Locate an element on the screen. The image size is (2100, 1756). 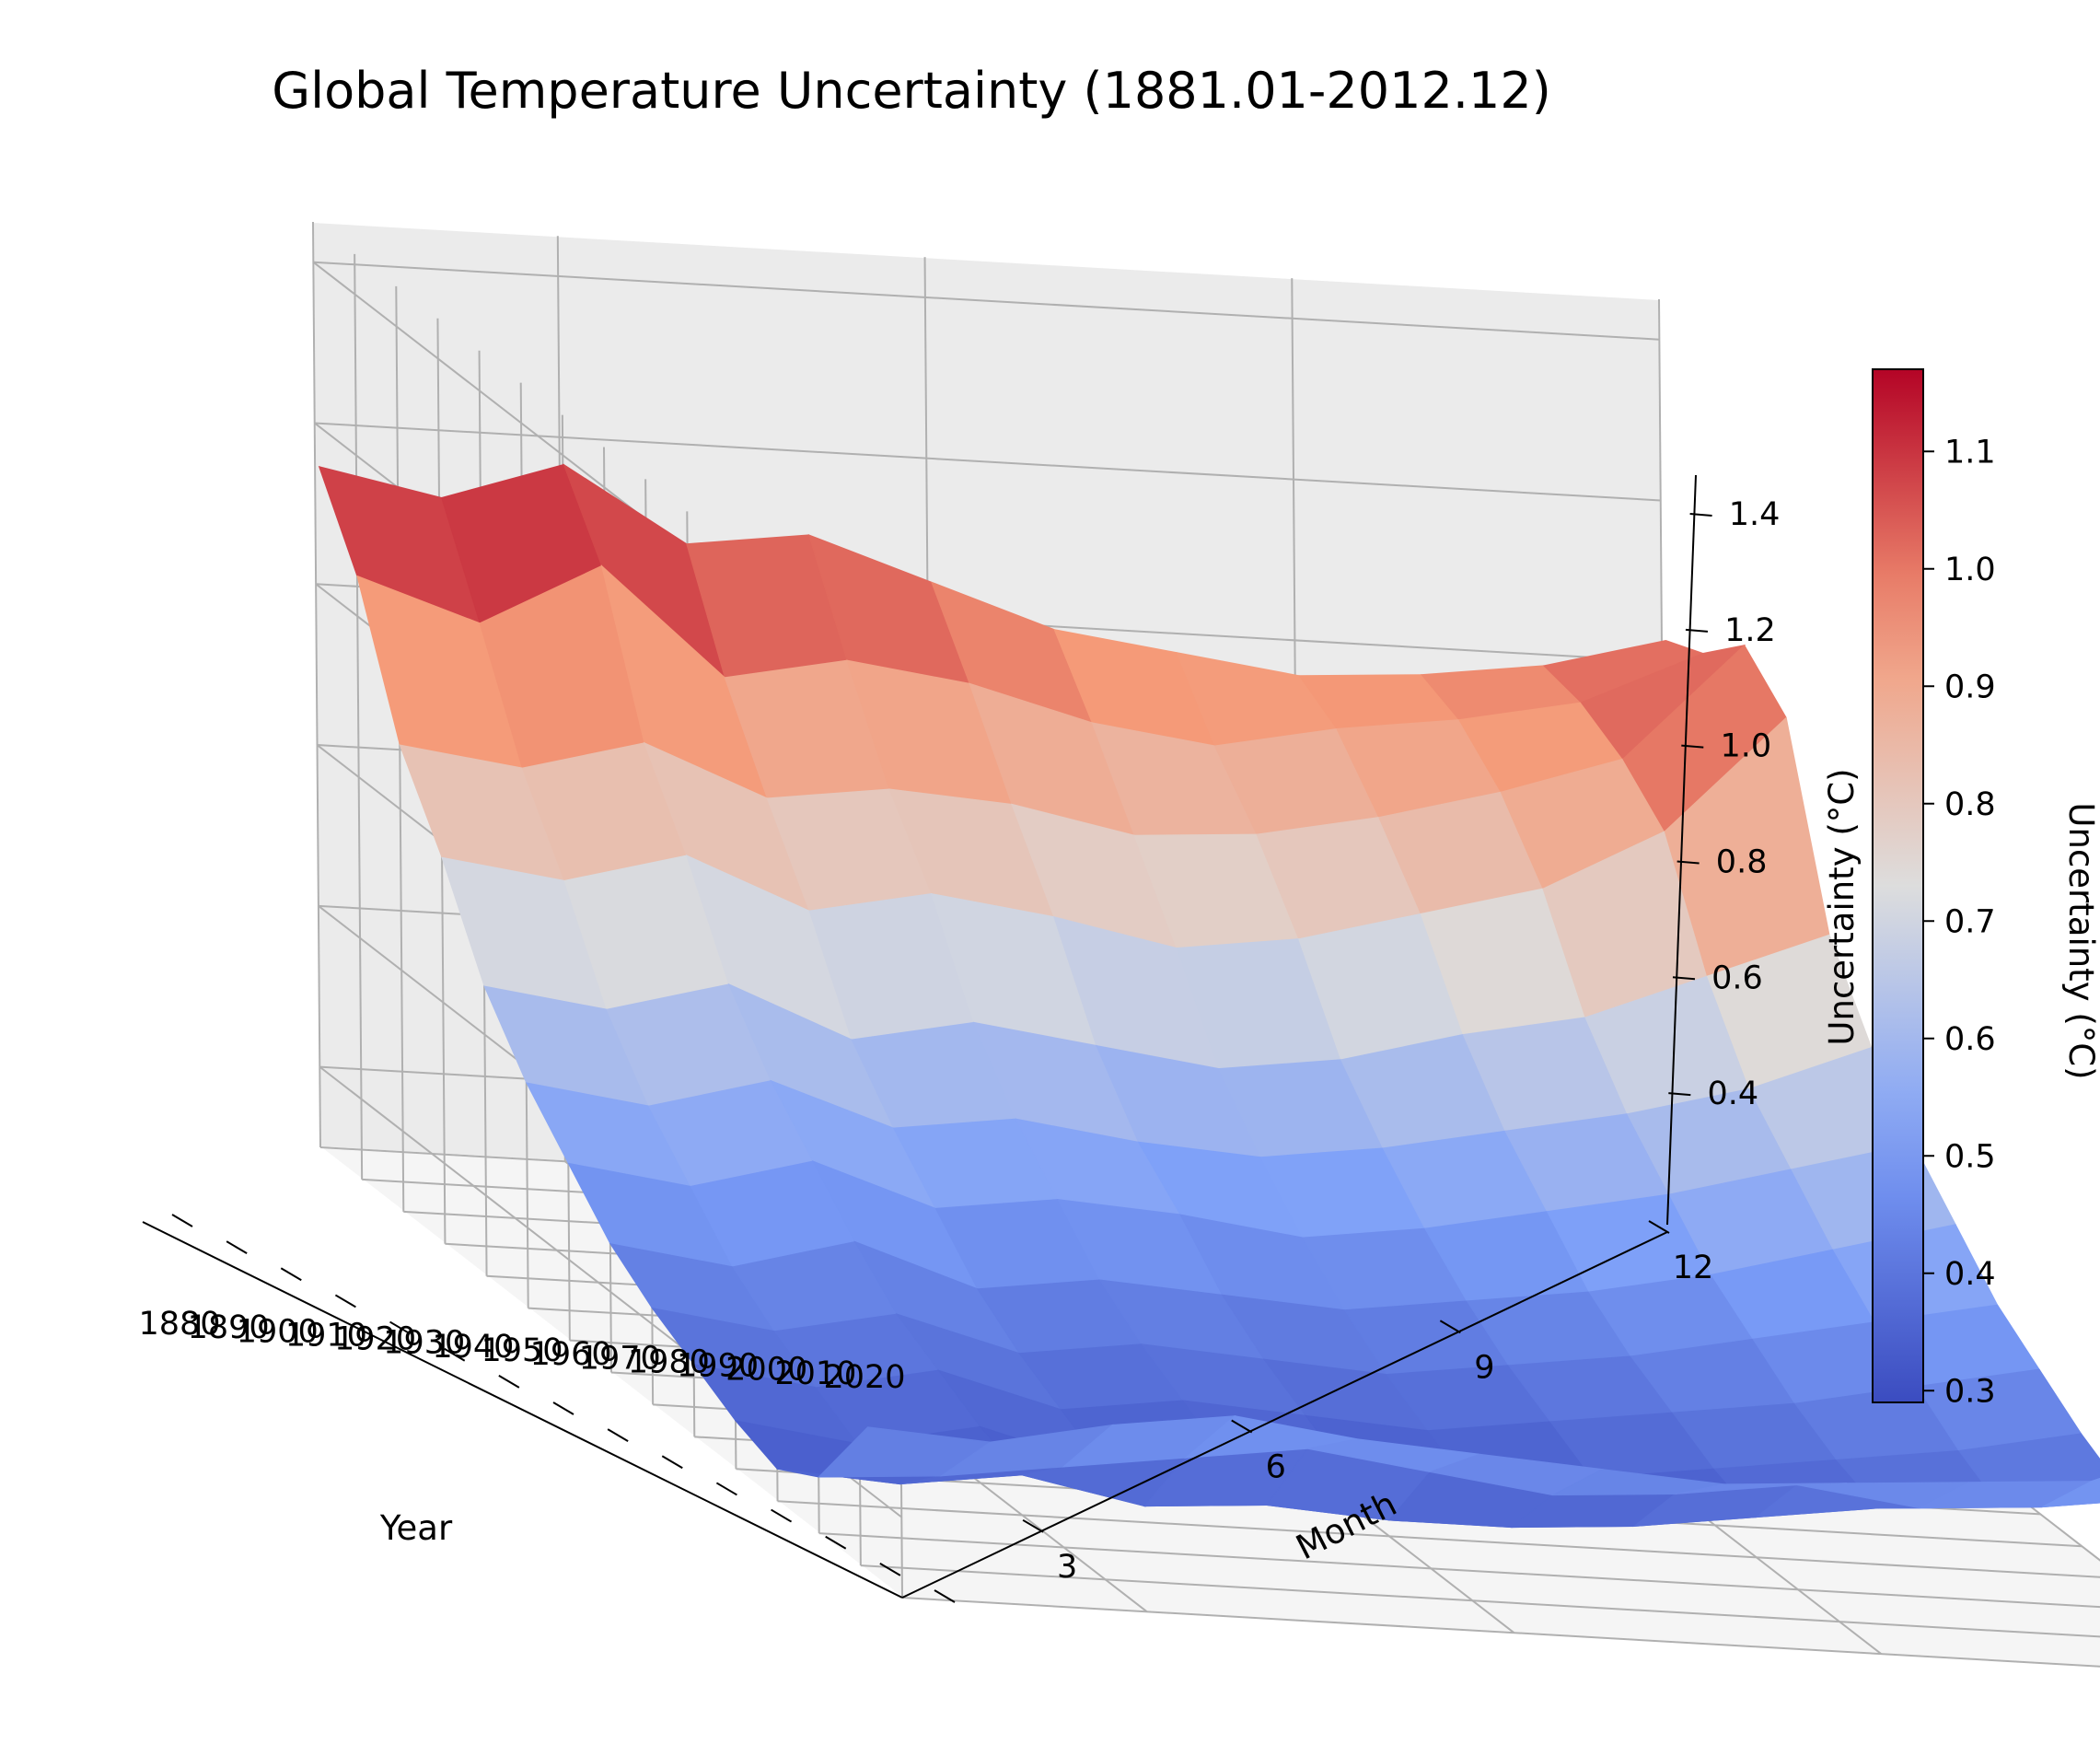
z-tick-label: 0.6 is located at coordinates (1737, 977).